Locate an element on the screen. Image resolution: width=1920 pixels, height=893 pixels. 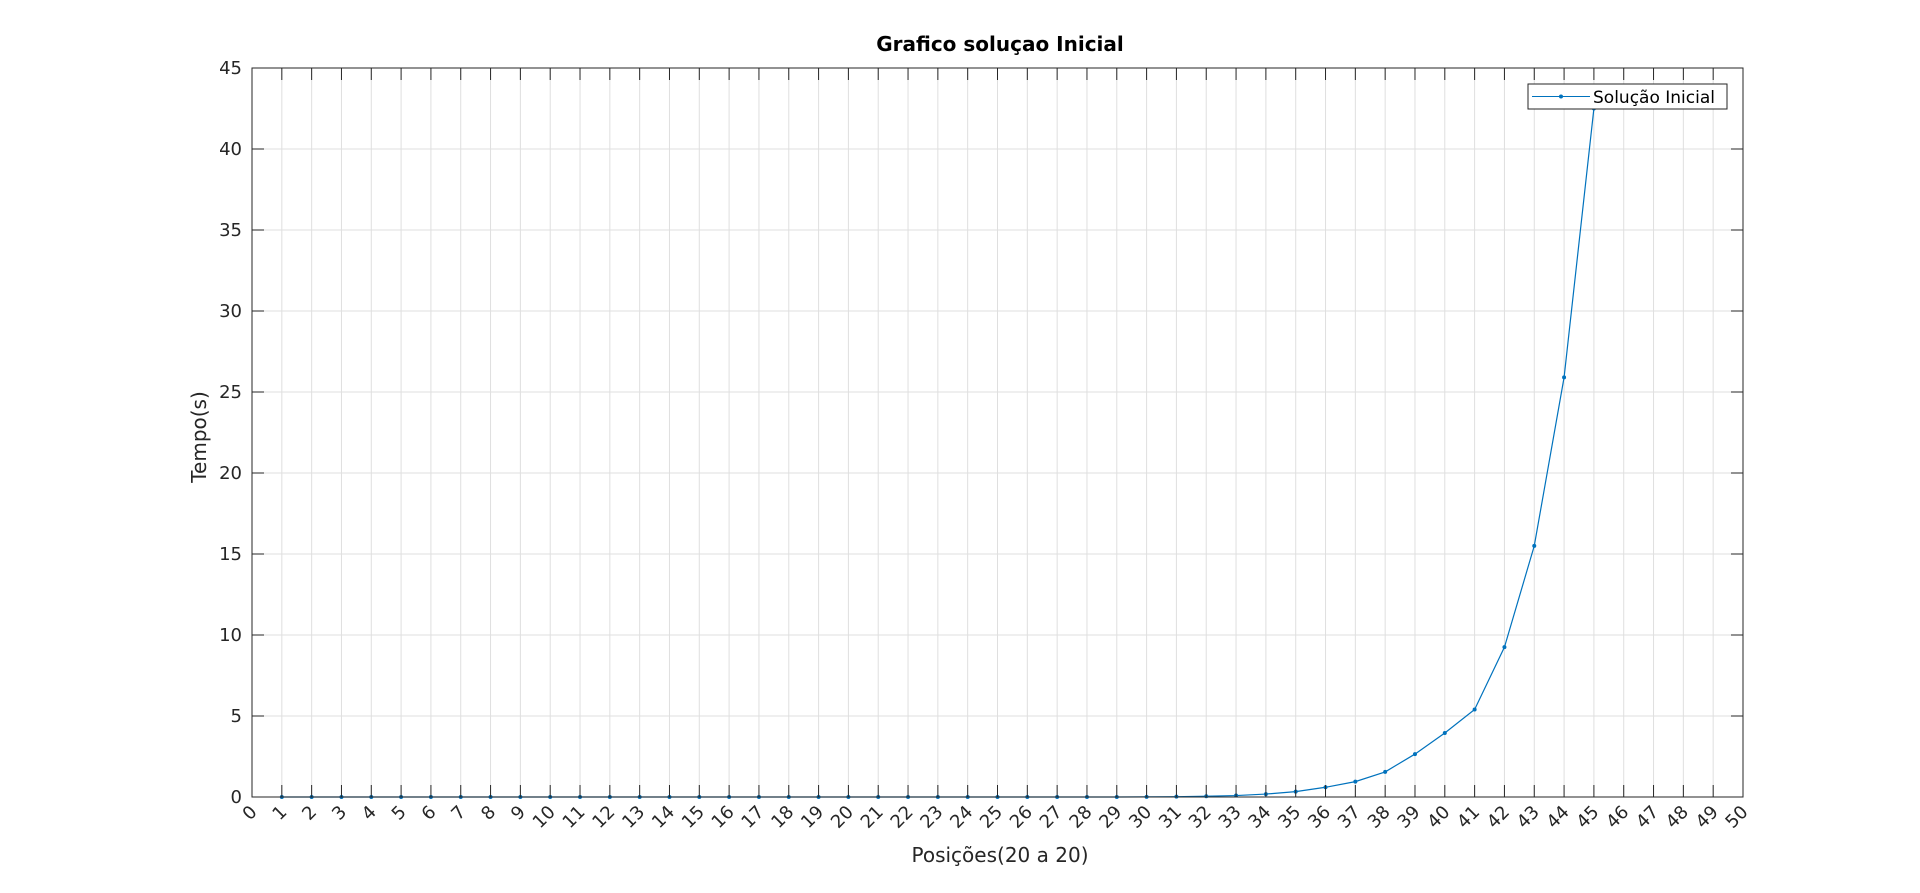
x-tick-label: 11 is located at coordinates (574, 817).